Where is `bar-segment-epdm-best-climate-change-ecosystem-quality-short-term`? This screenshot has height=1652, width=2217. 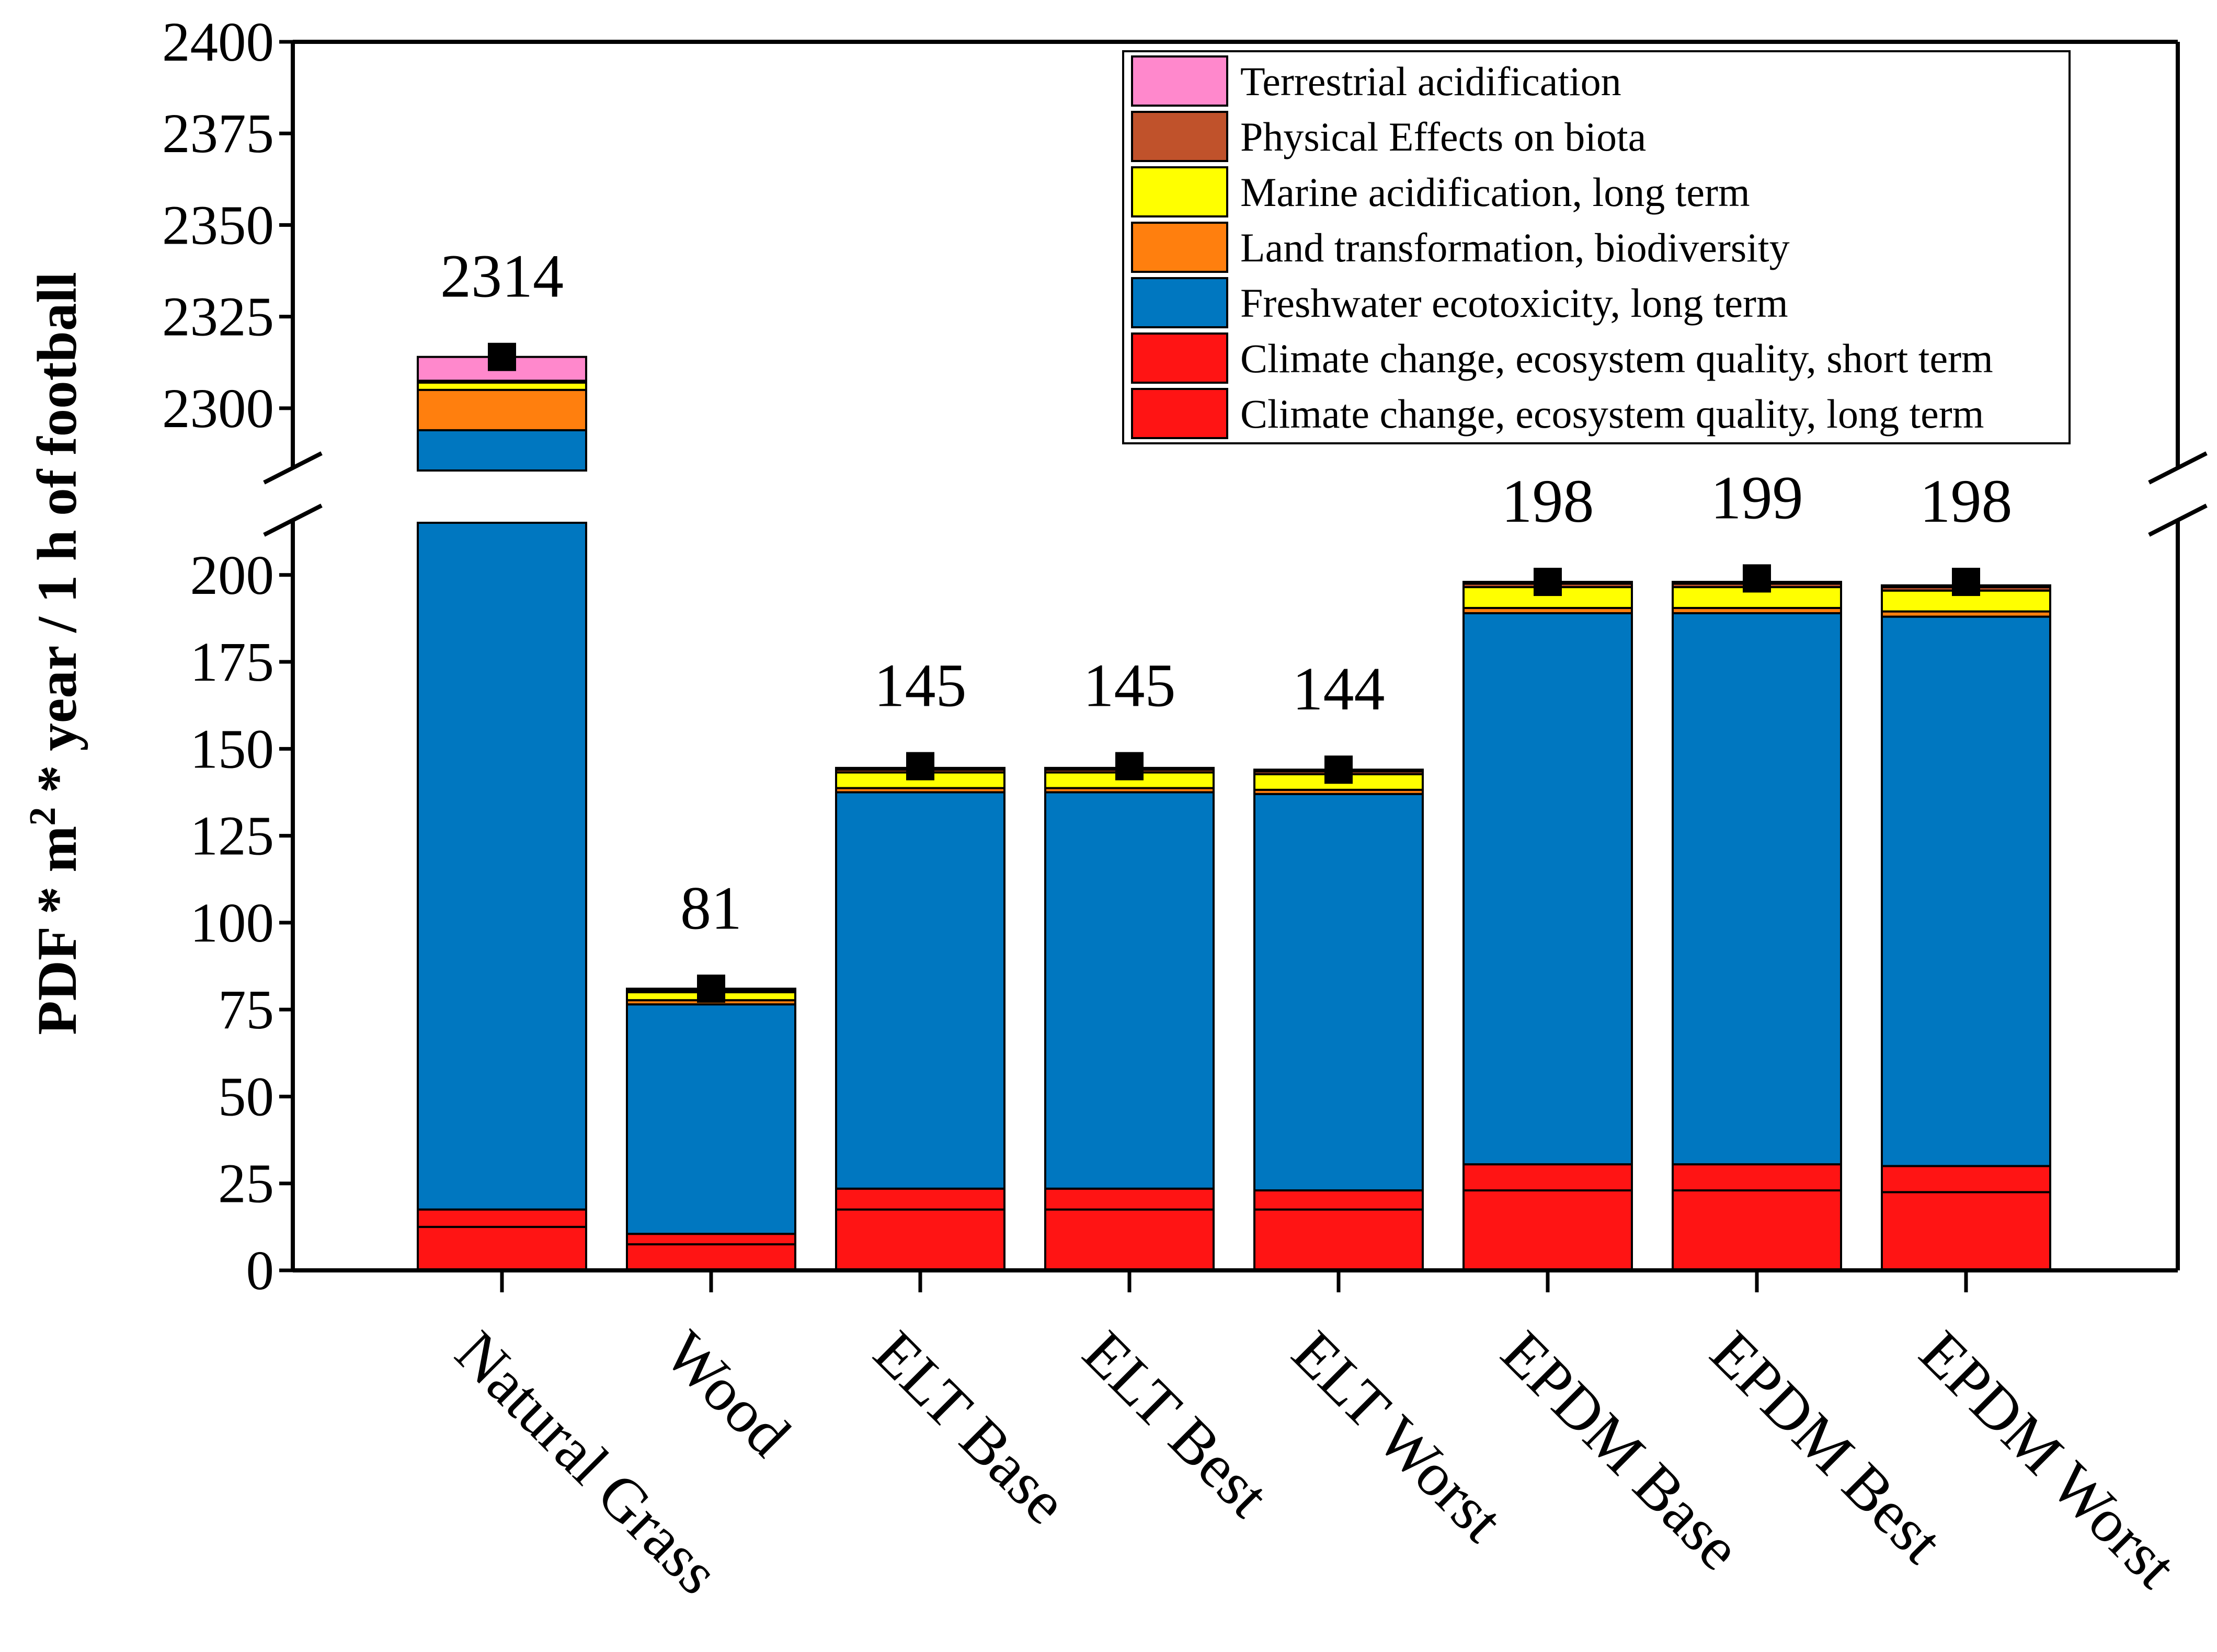
bar-segment-epdm-best-climate-change-ecosystem-quality-short-term is located at coordinates (1757, 1177).